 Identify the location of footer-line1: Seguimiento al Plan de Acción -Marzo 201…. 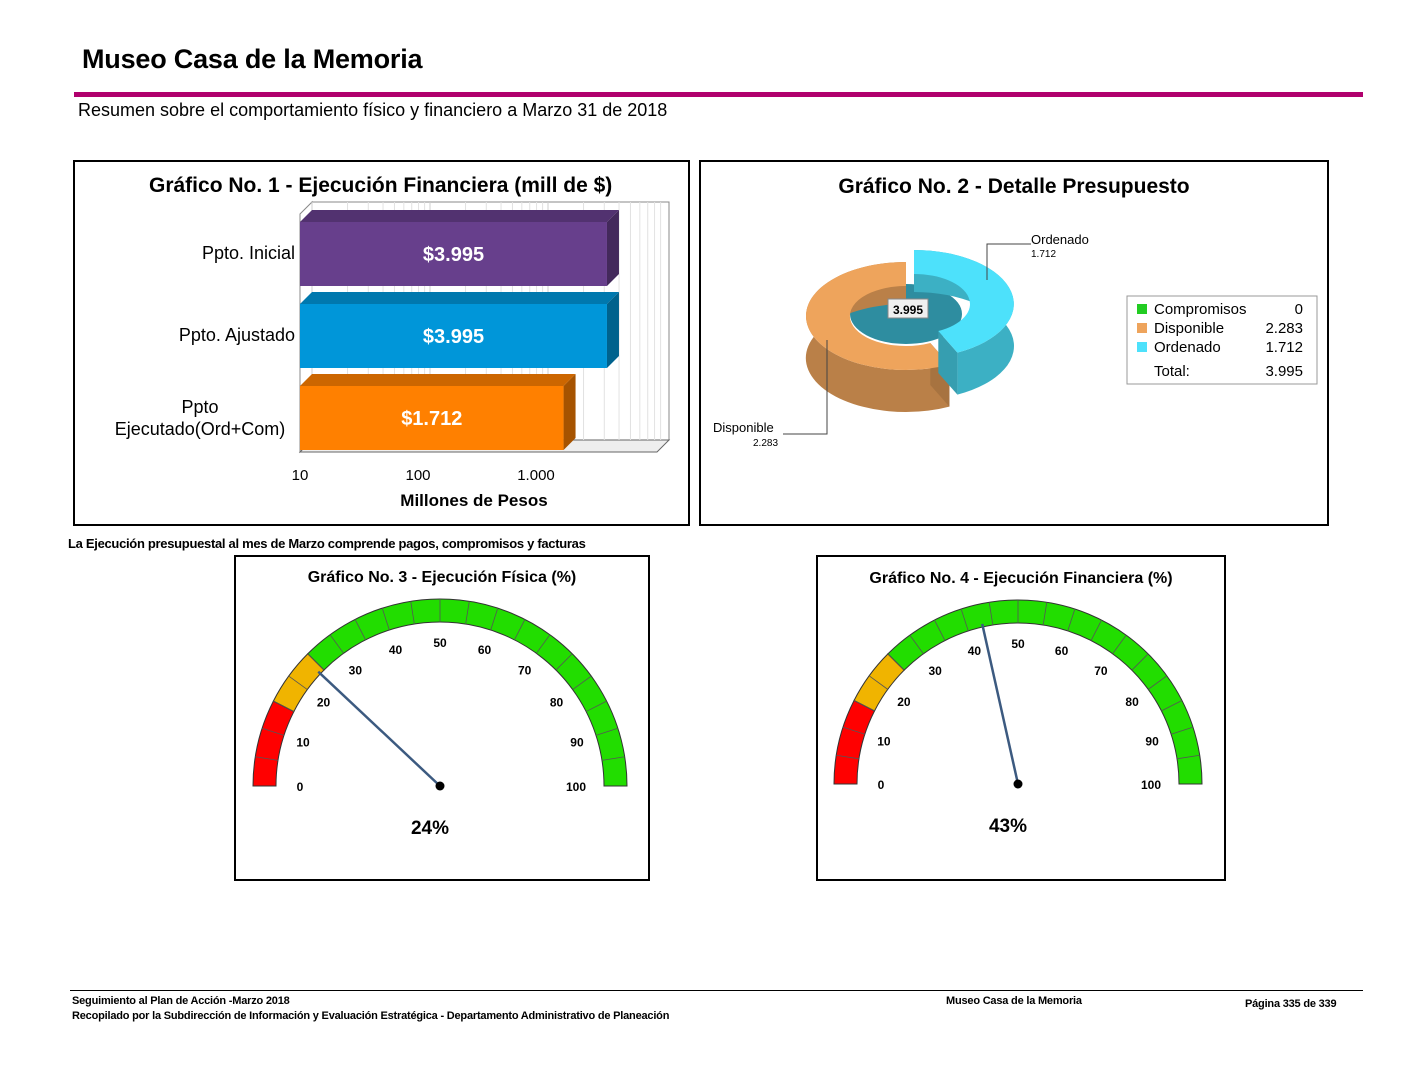
(181, 1001).